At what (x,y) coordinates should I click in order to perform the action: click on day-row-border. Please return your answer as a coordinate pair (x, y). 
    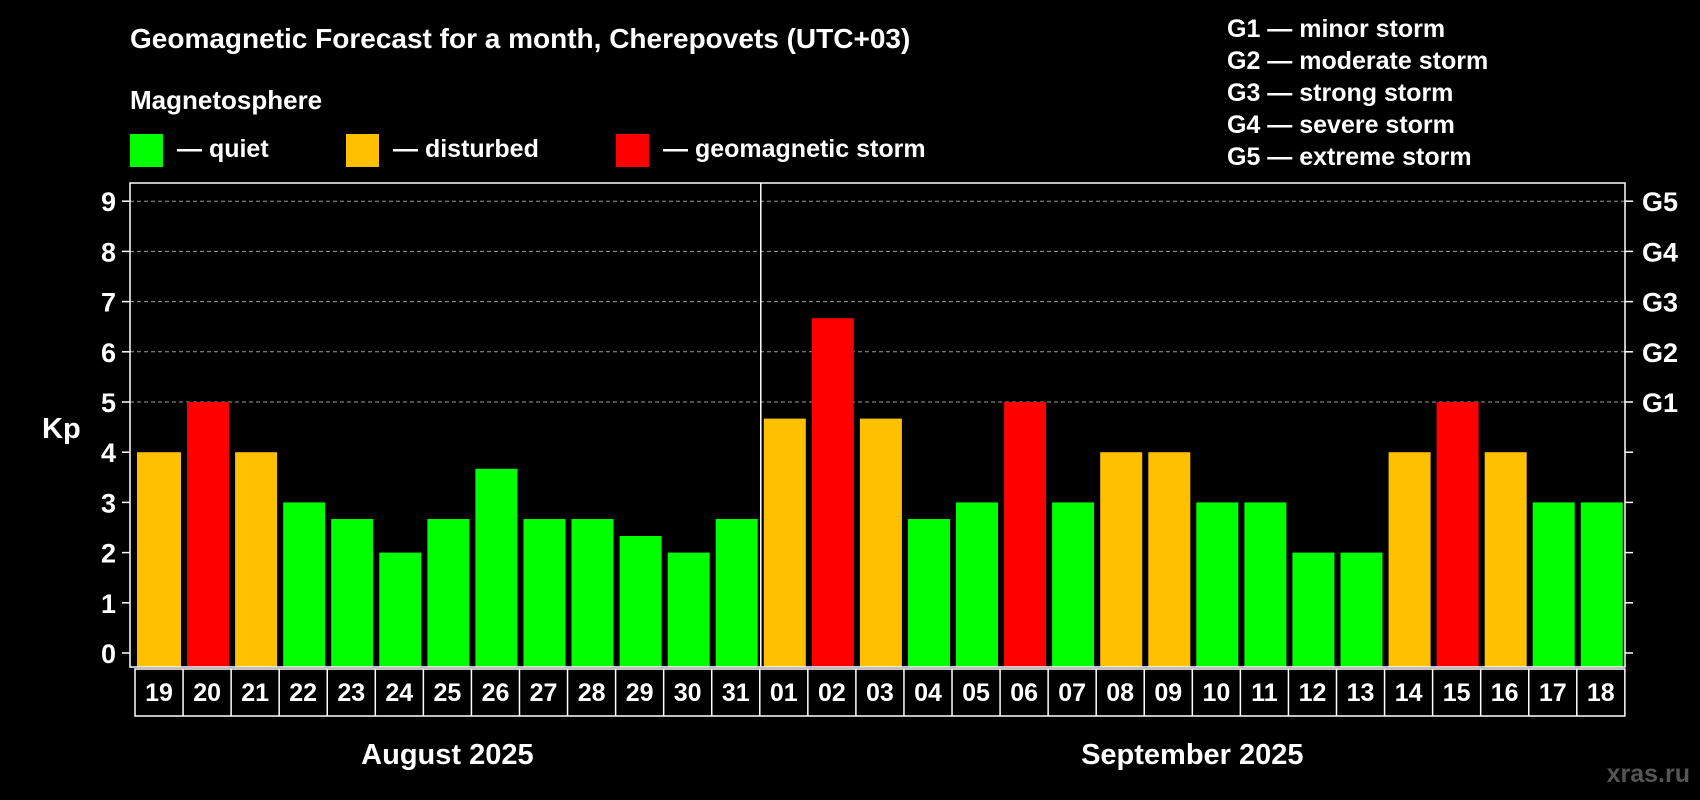
    Looking at the image, I should click on (880, 692).